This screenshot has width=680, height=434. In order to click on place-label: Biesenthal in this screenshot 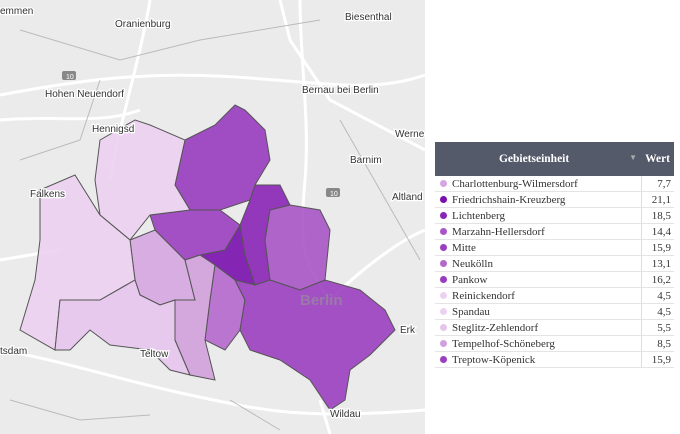, I will do `click(368, 17)`.